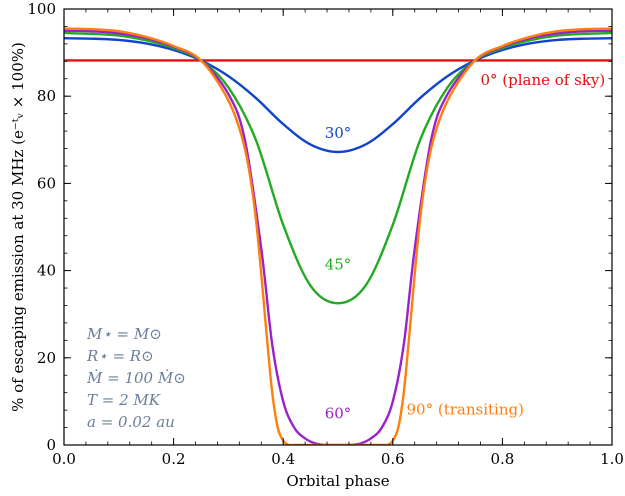 The height and width of the screenshot is (496, 625). I want to click on y-tick-label: 0, so click(51, 445).